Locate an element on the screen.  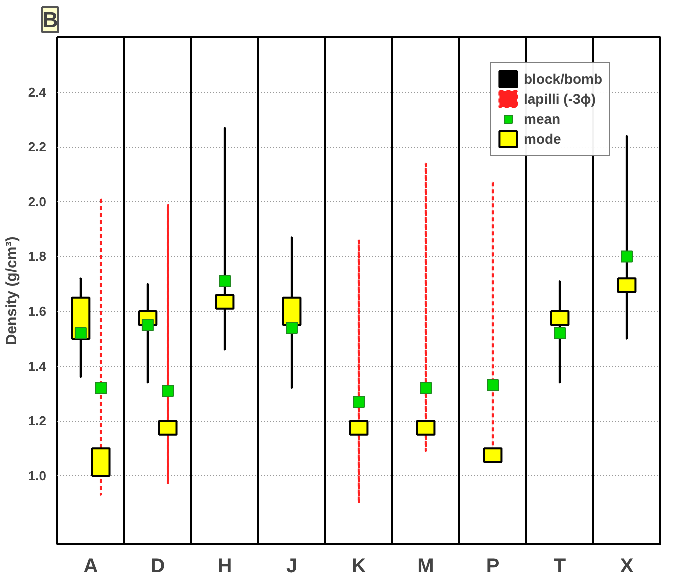
legend-label: block/bomb is located at coordinates (563, 79).